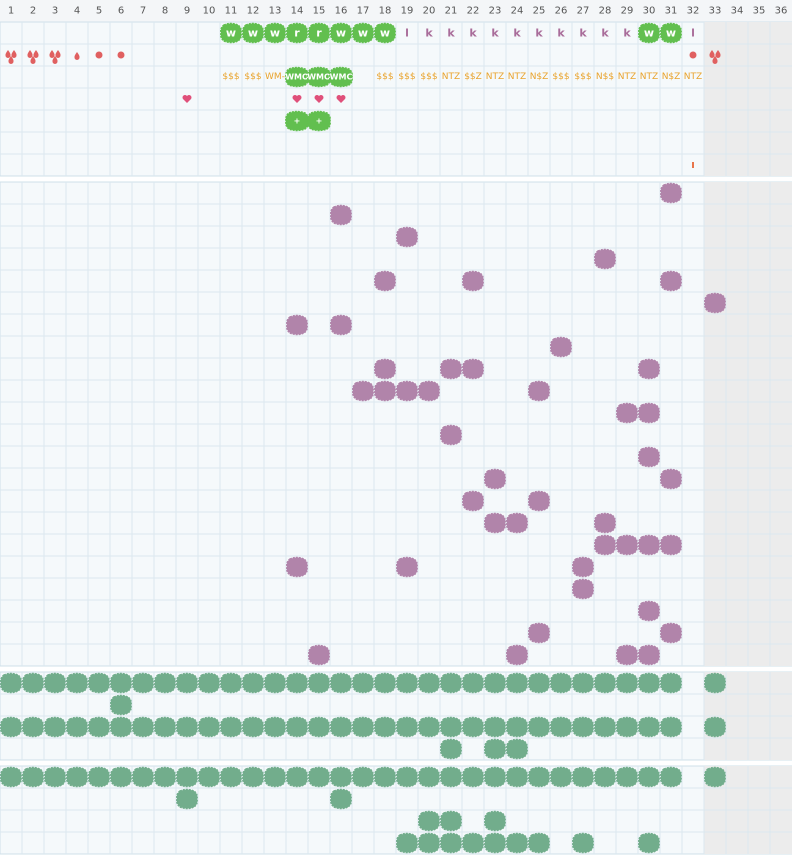 This screenshot has height=855, width=792. Describe the element at coordinates (319, 77) in the screenshot. I see `blob-label: WMO` at that location.